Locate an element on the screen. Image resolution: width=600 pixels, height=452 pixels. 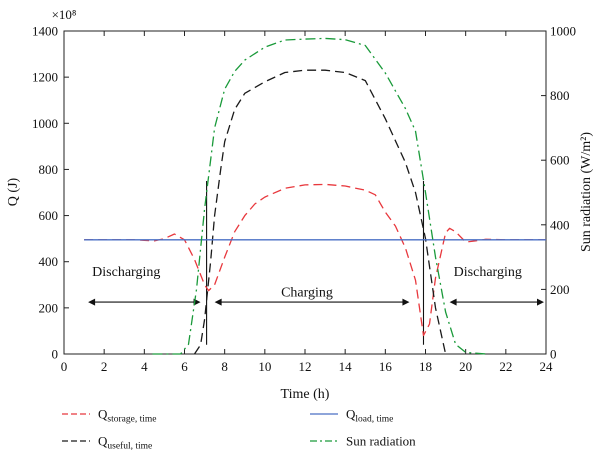
x-tick-label: 14 is located at coordinates (346, 366).